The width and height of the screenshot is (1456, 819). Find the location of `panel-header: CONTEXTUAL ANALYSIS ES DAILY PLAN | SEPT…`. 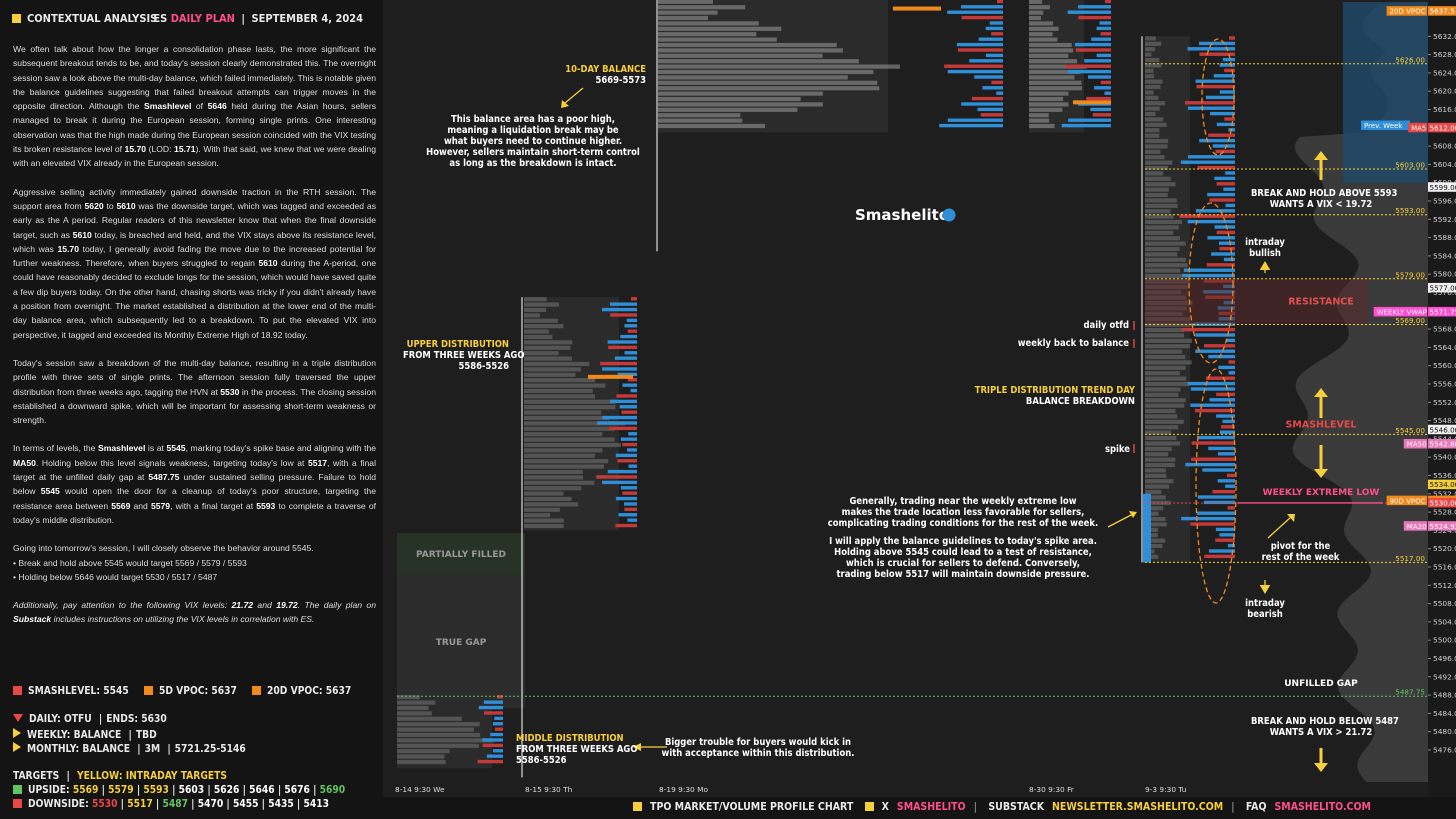

panel-header: CONTEXTUAL ANALYSIS ES DAILY PLAN | SEPT… is located at coordinates (193, 20).